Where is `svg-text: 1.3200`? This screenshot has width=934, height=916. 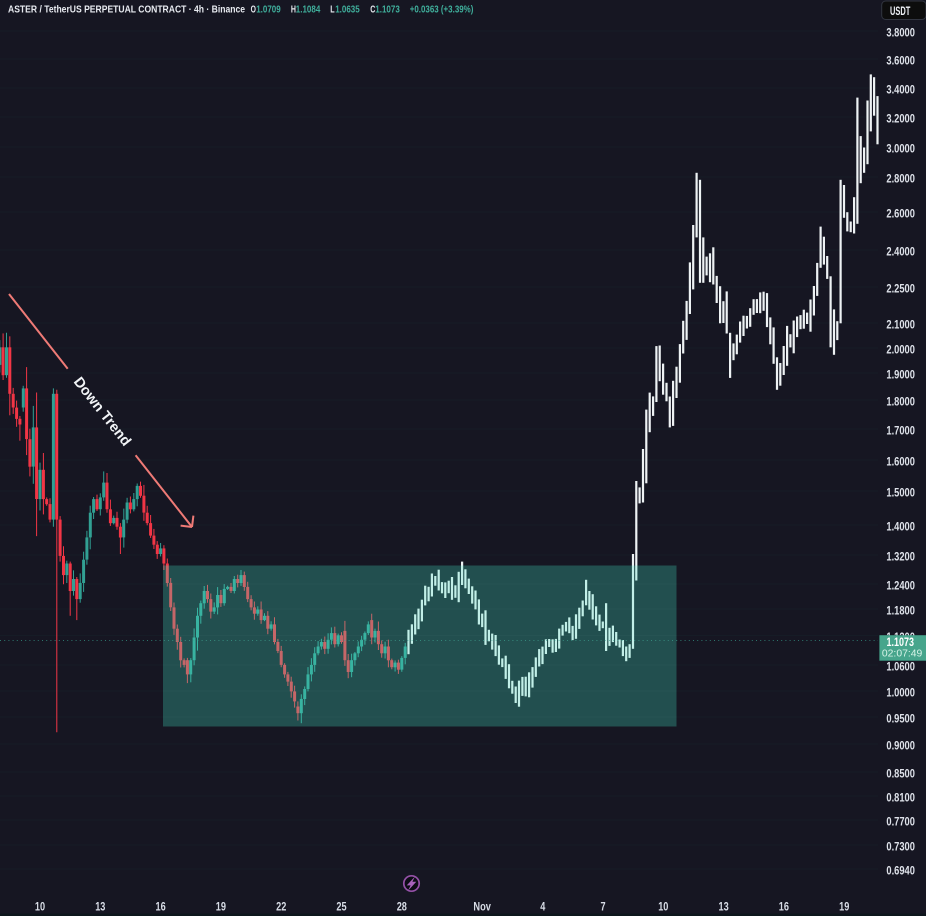 svg-text: 1.3200 is located at coordinates (900, 556).